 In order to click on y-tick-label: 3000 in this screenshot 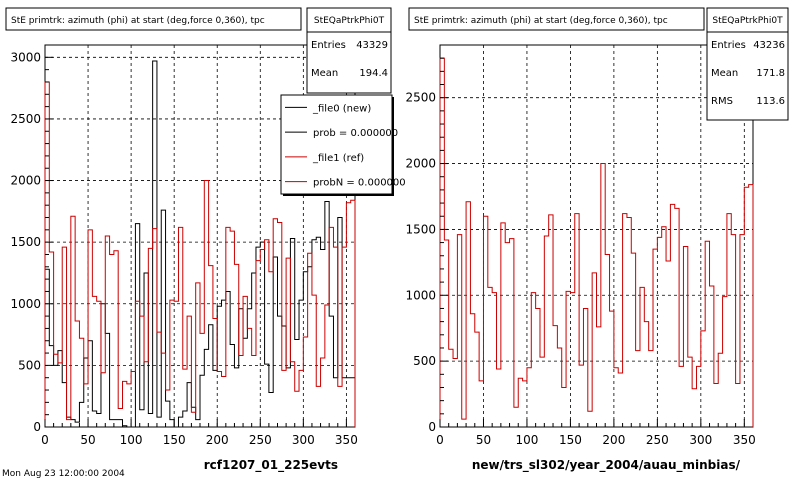, I will do `click(25, 57)`.